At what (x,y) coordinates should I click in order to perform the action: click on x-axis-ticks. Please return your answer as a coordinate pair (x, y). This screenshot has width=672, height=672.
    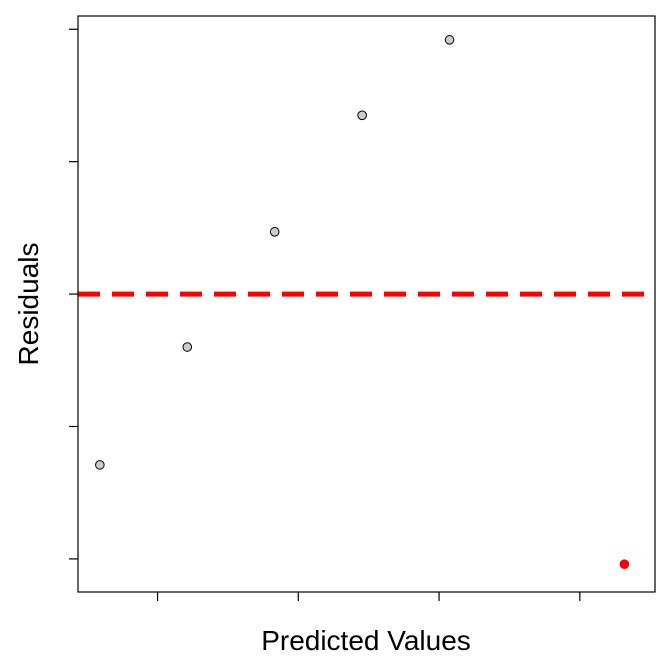
    Looking at the image, I should click on (368, 596).